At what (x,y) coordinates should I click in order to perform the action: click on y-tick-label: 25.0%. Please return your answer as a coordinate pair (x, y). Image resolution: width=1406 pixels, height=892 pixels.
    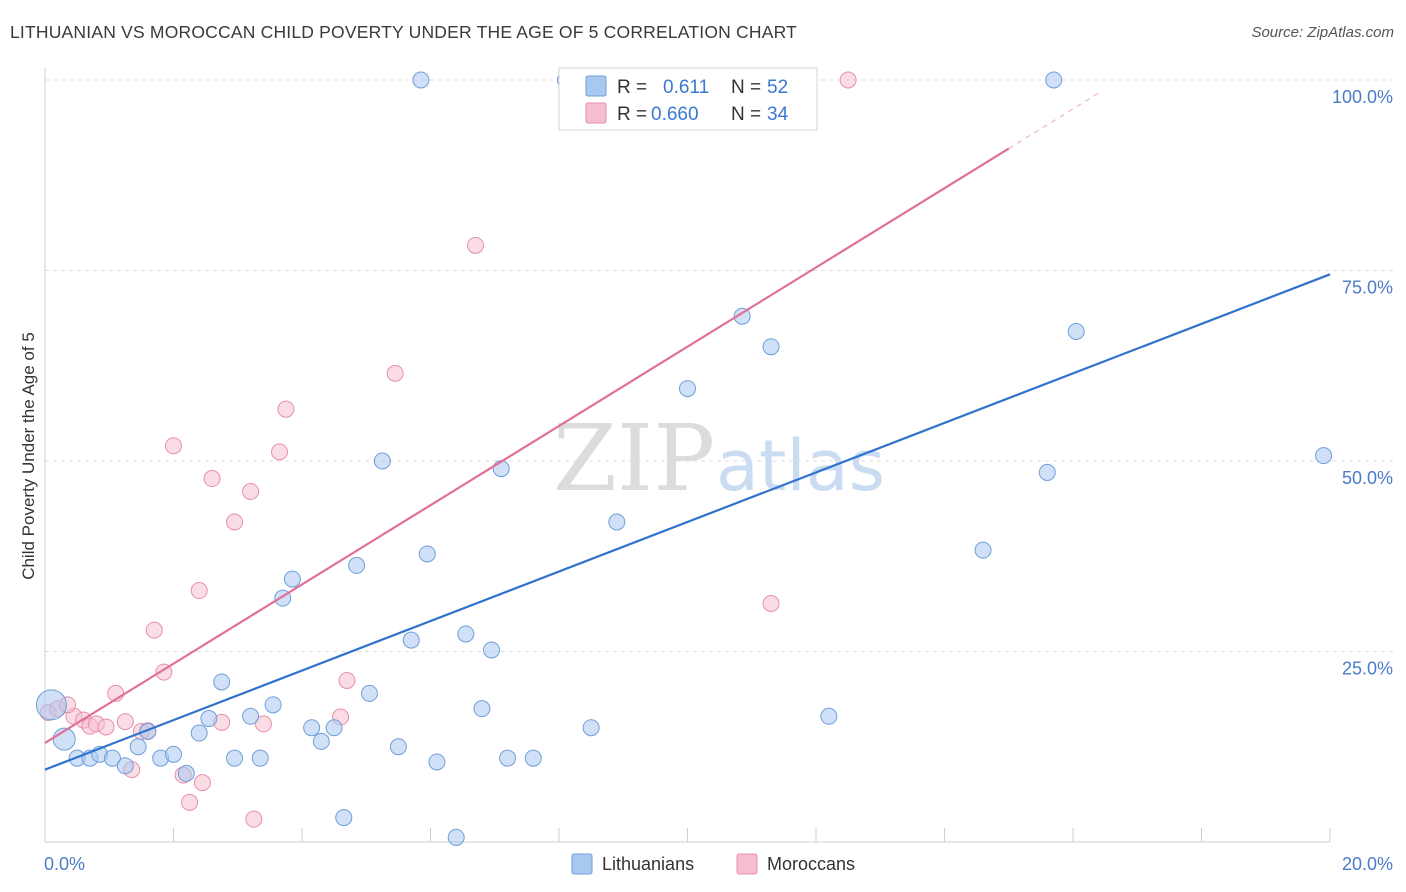
    Looking at the image, I should click on (1367, 669).